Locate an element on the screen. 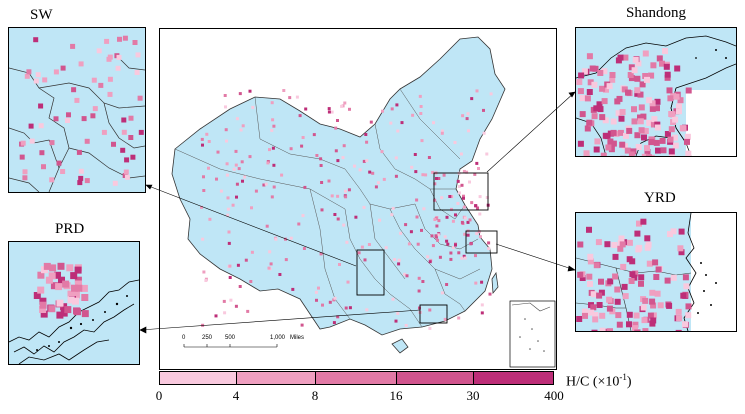  shandong-panel is located at coordinates (656, 92).